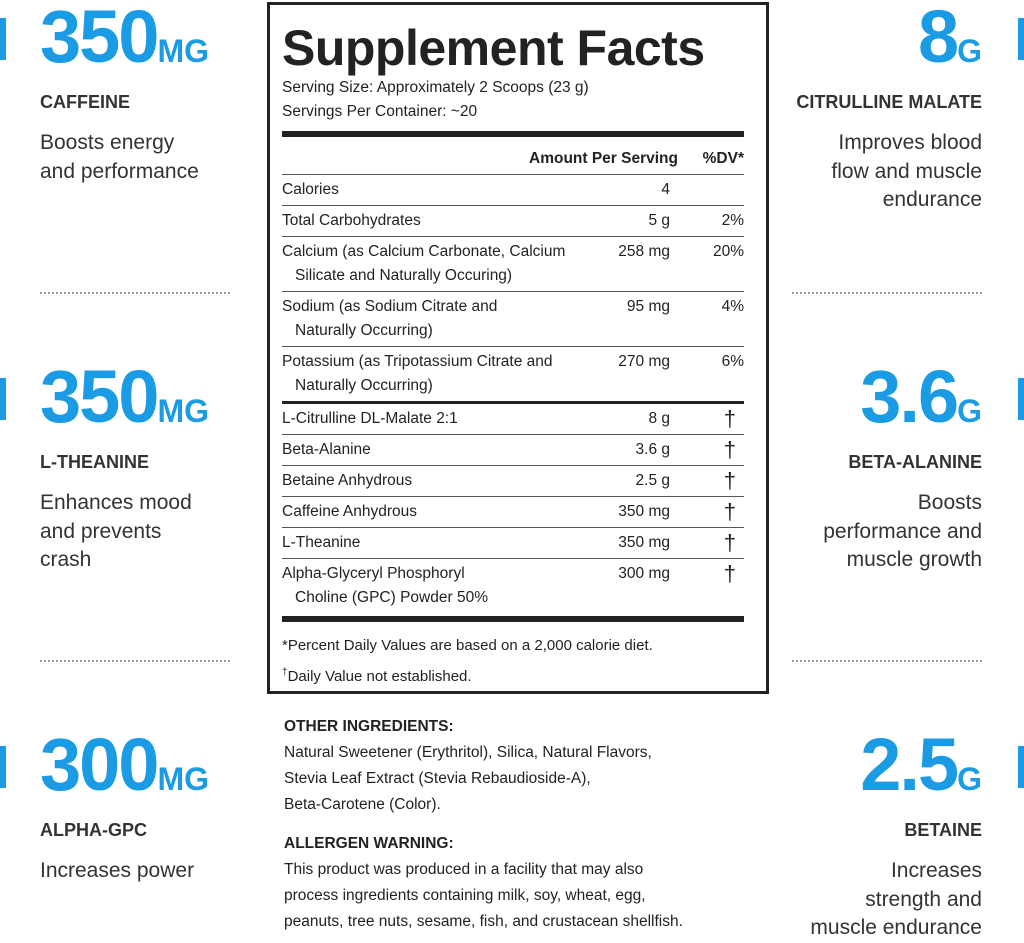 The height and width of the screenshot is (943, 1024). Describe the element at coordinates (949, 502) in the screenshot. I see `description-line: Boosts` at that location.